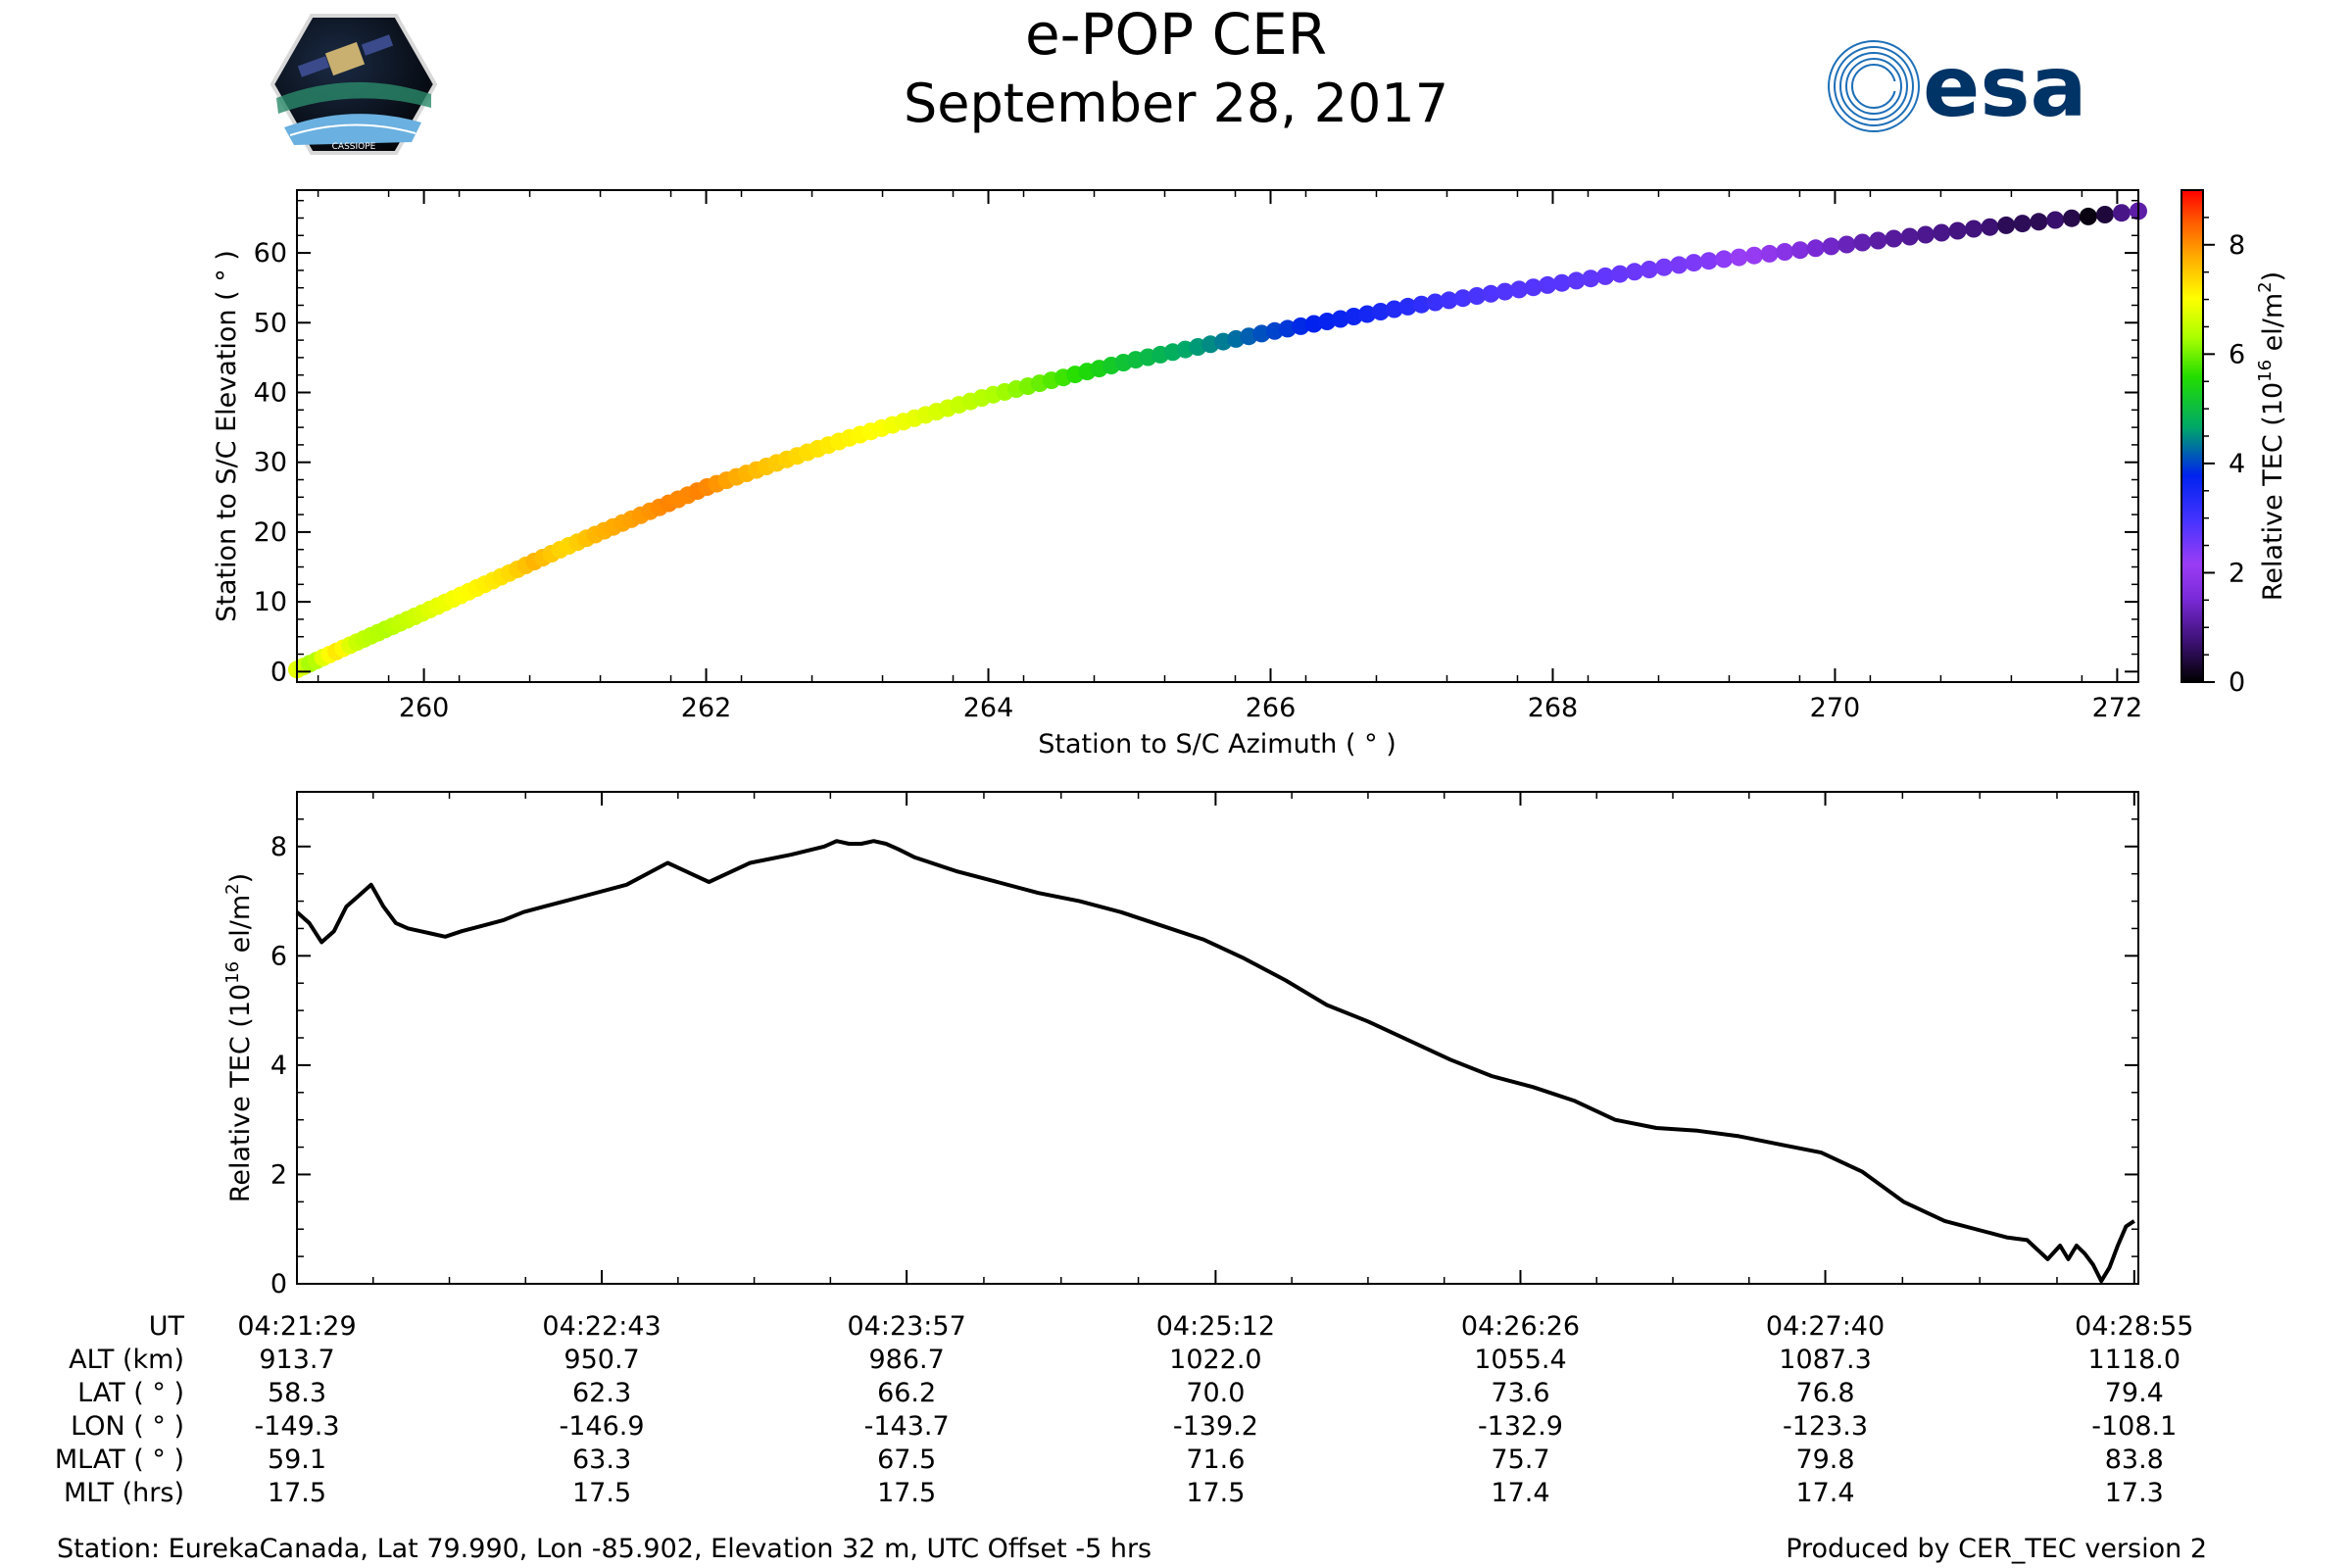 This screenshot has width=2352, height=1568. Describe the element at coordinates (1217, 744) in the screenshot. I see `top-xlabel: Station to S/C Azimuth ( ° )` at that location.